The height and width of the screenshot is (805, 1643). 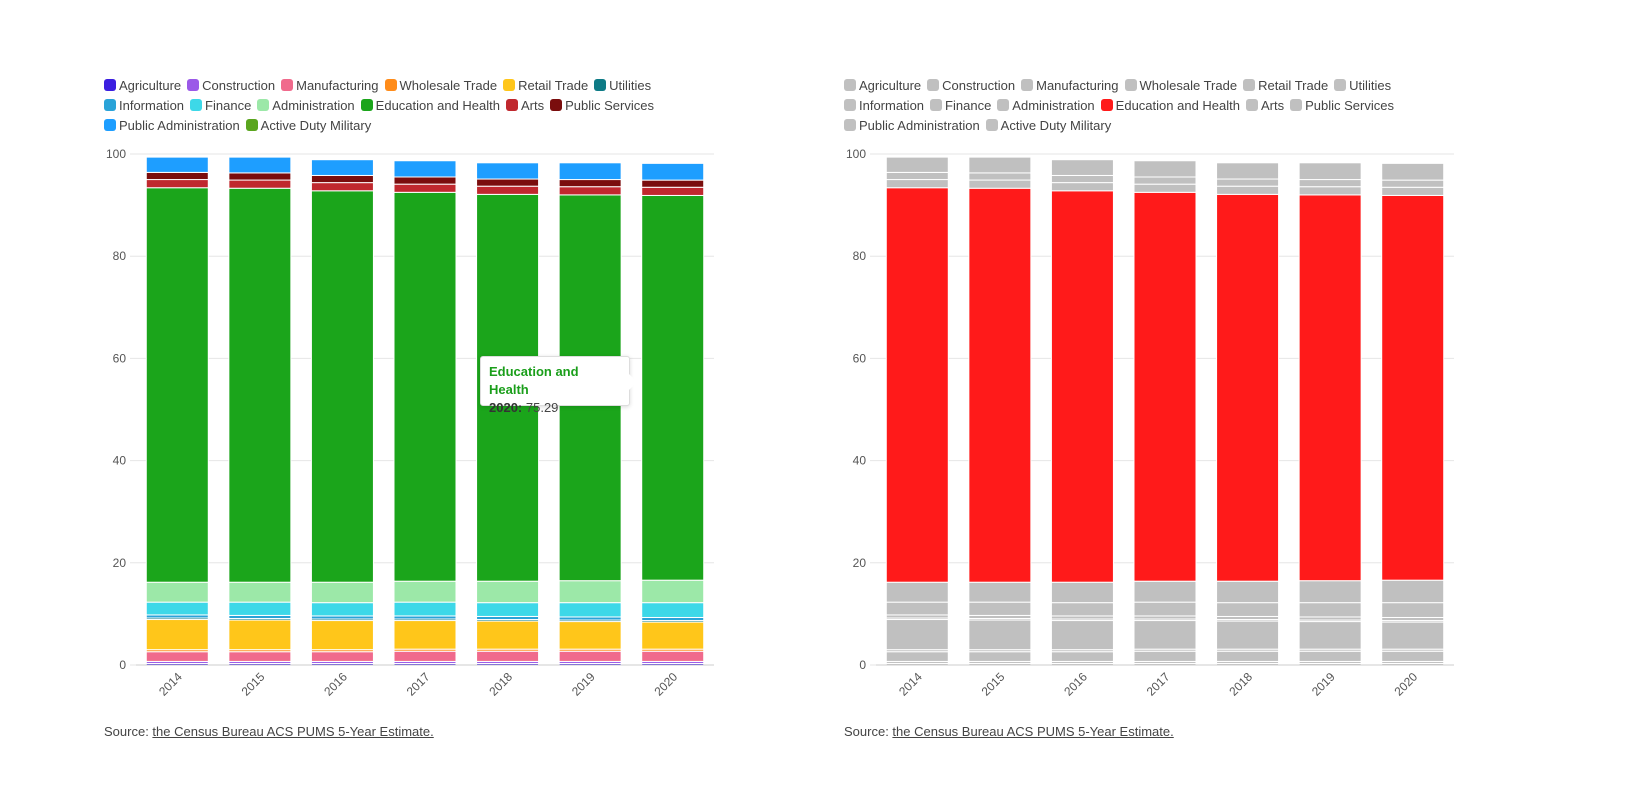 What do you see at coordinates (1082, 592) in the screenshot?
I see `bar-segment-administration-2016` at bounding box center [1082, 592].